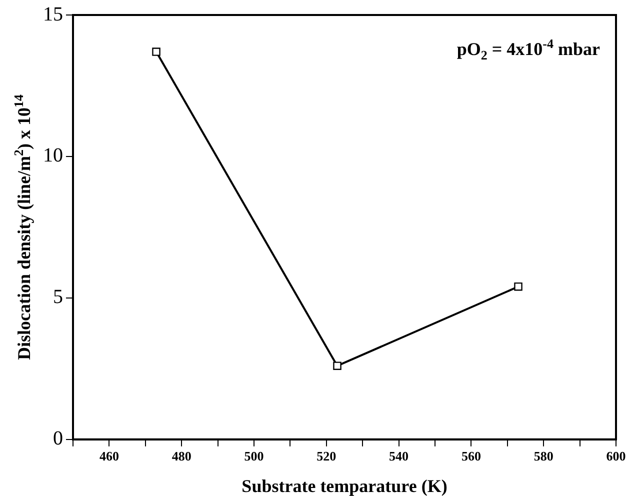  I want to click on x-tick-label: 600, so click(616, 456).